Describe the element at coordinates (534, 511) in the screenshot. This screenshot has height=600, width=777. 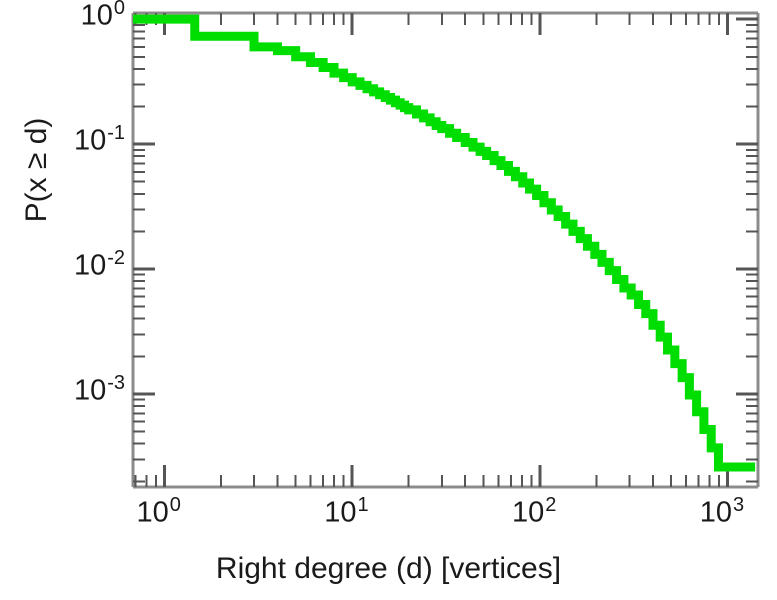
I see `x-tick-label-2: 10²` at that location.